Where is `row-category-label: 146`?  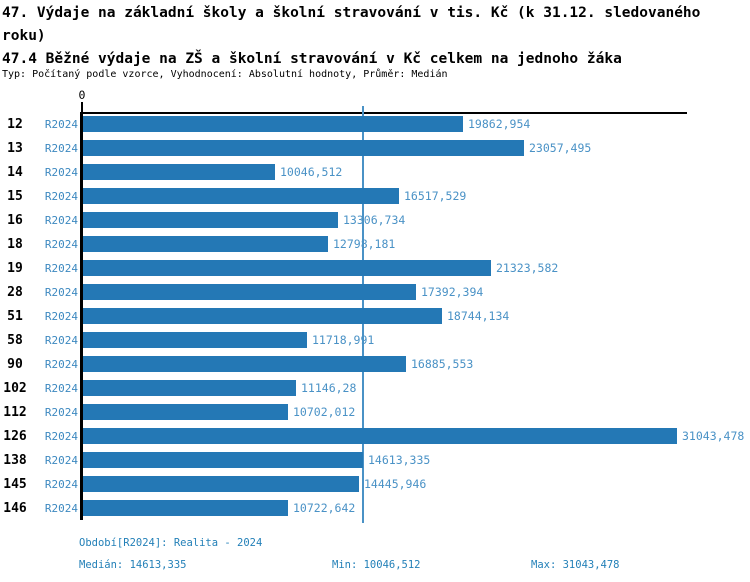 row-category-label: 146 is located at coordinates (15, 508).